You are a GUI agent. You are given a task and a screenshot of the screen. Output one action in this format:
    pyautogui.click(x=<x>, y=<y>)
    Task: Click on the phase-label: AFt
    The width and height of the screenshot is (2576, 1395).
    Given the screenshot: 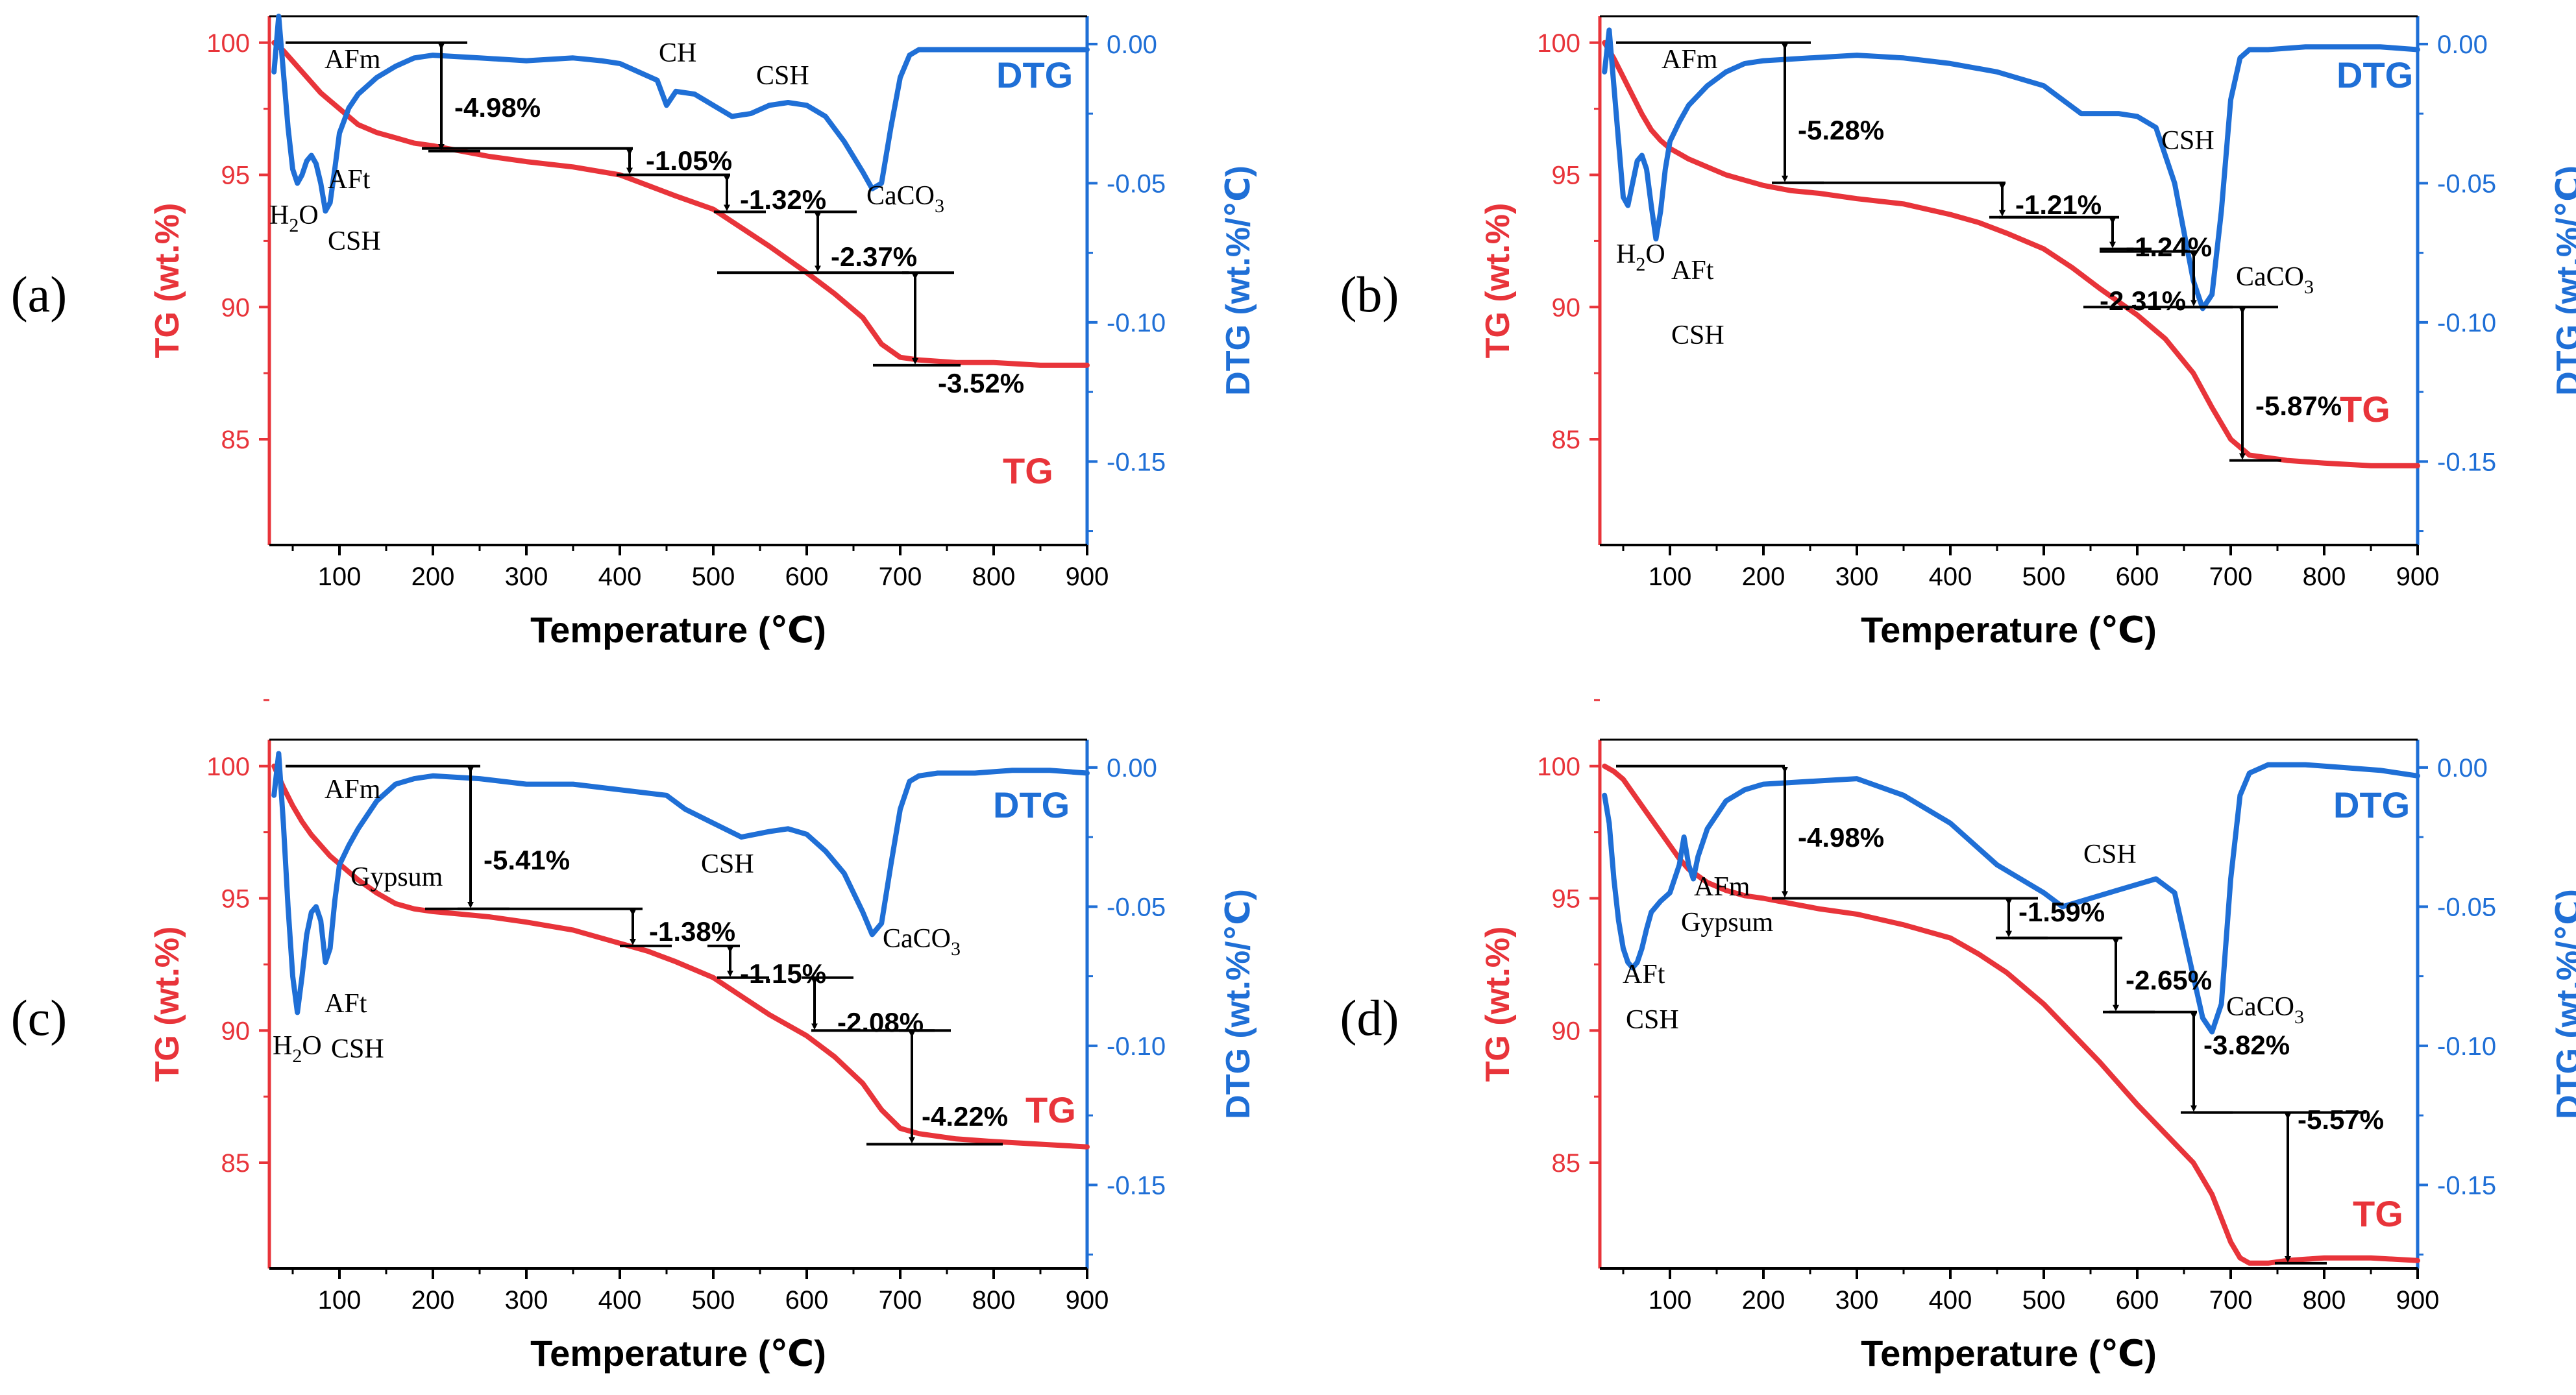 What is the action you would take?
    pyautogui.click(x=1644, y=974)
    